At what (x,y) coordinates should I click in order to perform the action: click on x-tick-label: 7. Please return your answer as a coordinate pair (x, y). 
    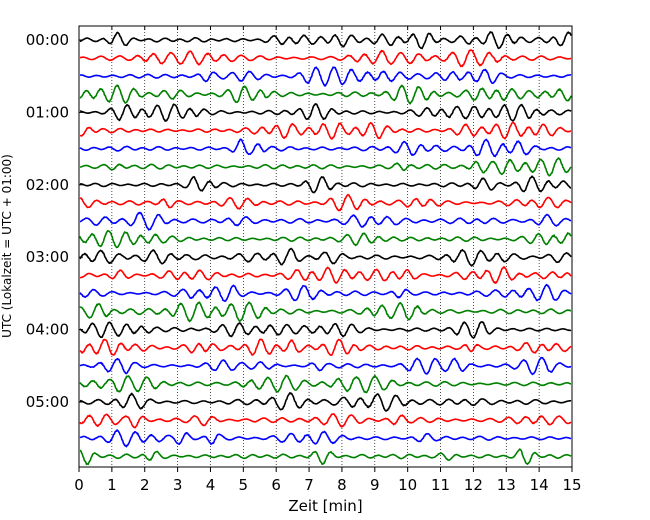
    Looking at the image, I should click on (309, 485).